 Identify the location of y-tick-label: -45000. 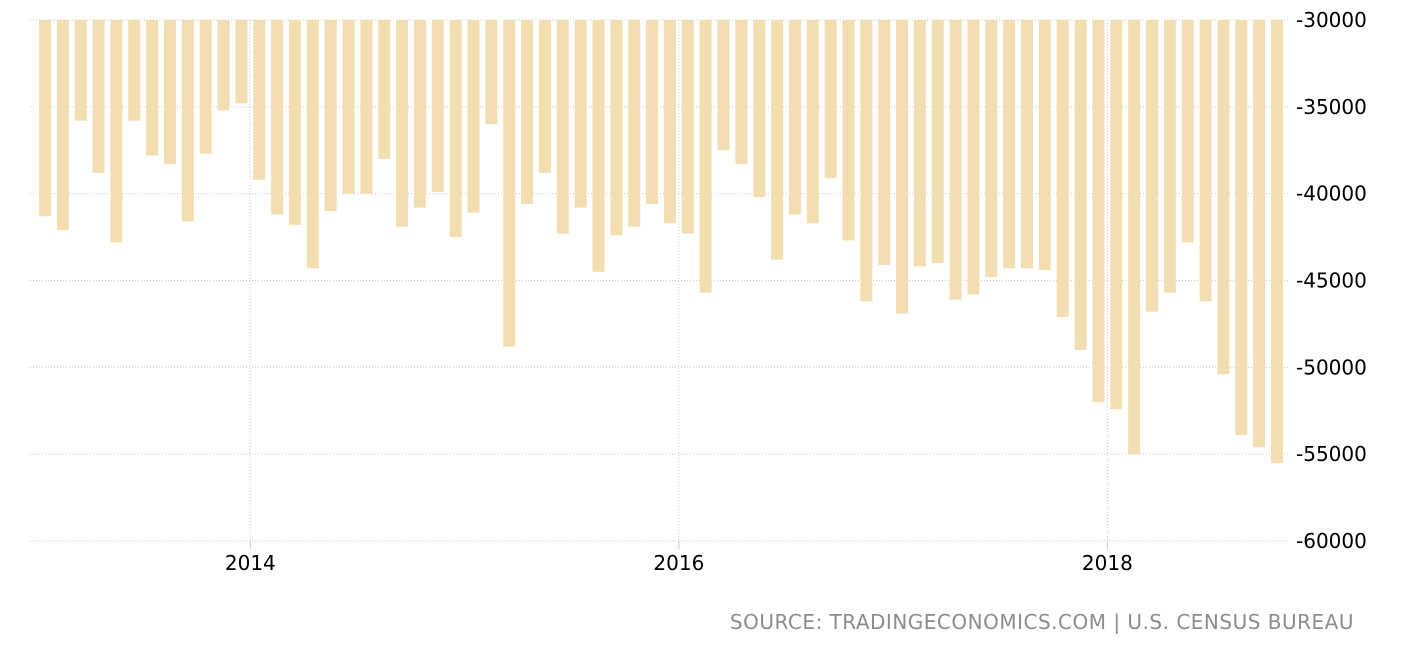
(1331, 281).